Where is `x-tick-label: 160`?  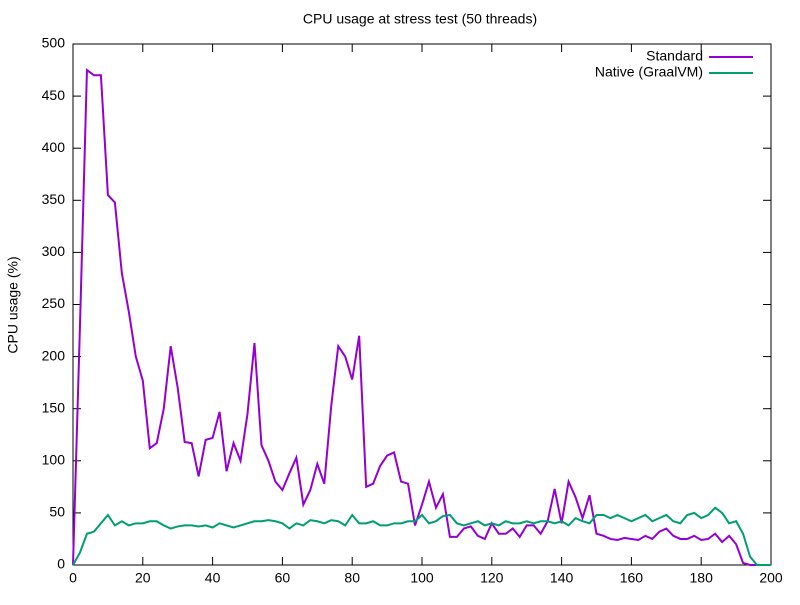 x-tick-label: 160 is located at coordinates (632, 578).